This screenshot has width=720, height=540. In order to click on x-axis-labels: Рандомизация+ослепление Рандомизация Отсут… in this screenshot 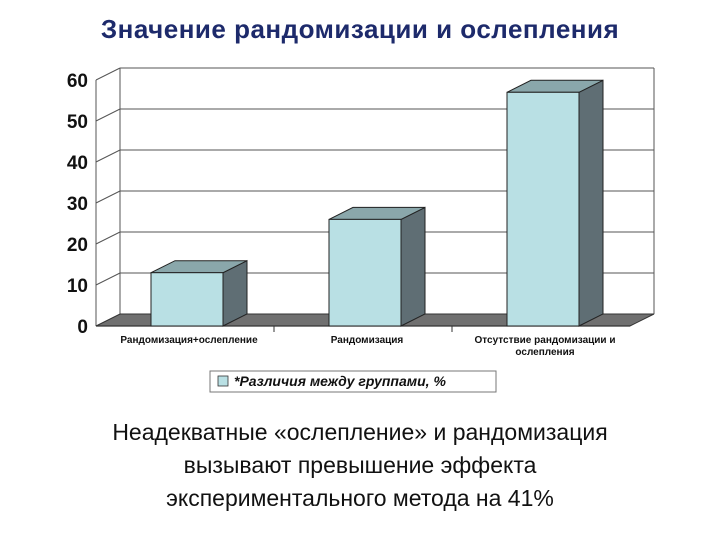, I will do `click(368, 342)`.